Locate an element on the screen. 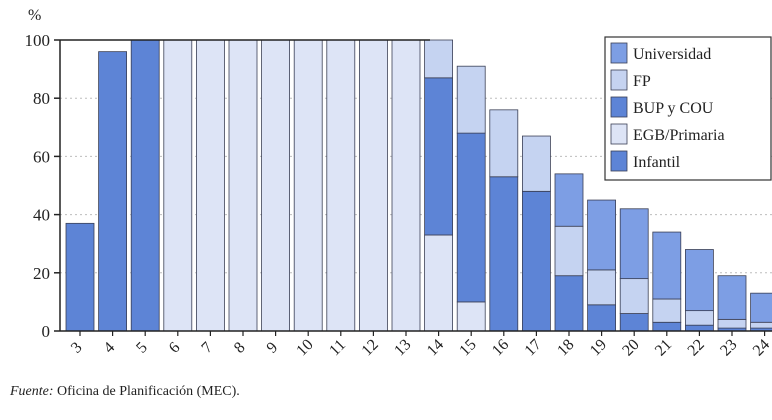 The height and width of the screenshot is (420, 772). bar-19-fp is located at coordinates (601, 287).